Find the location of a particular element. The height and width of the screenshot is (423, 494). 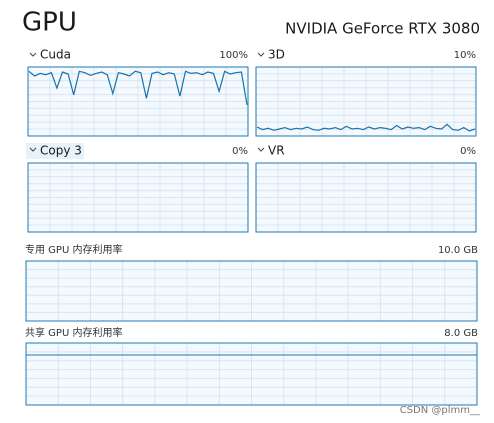

page-title: GPU is located at coordinates (49, 23).